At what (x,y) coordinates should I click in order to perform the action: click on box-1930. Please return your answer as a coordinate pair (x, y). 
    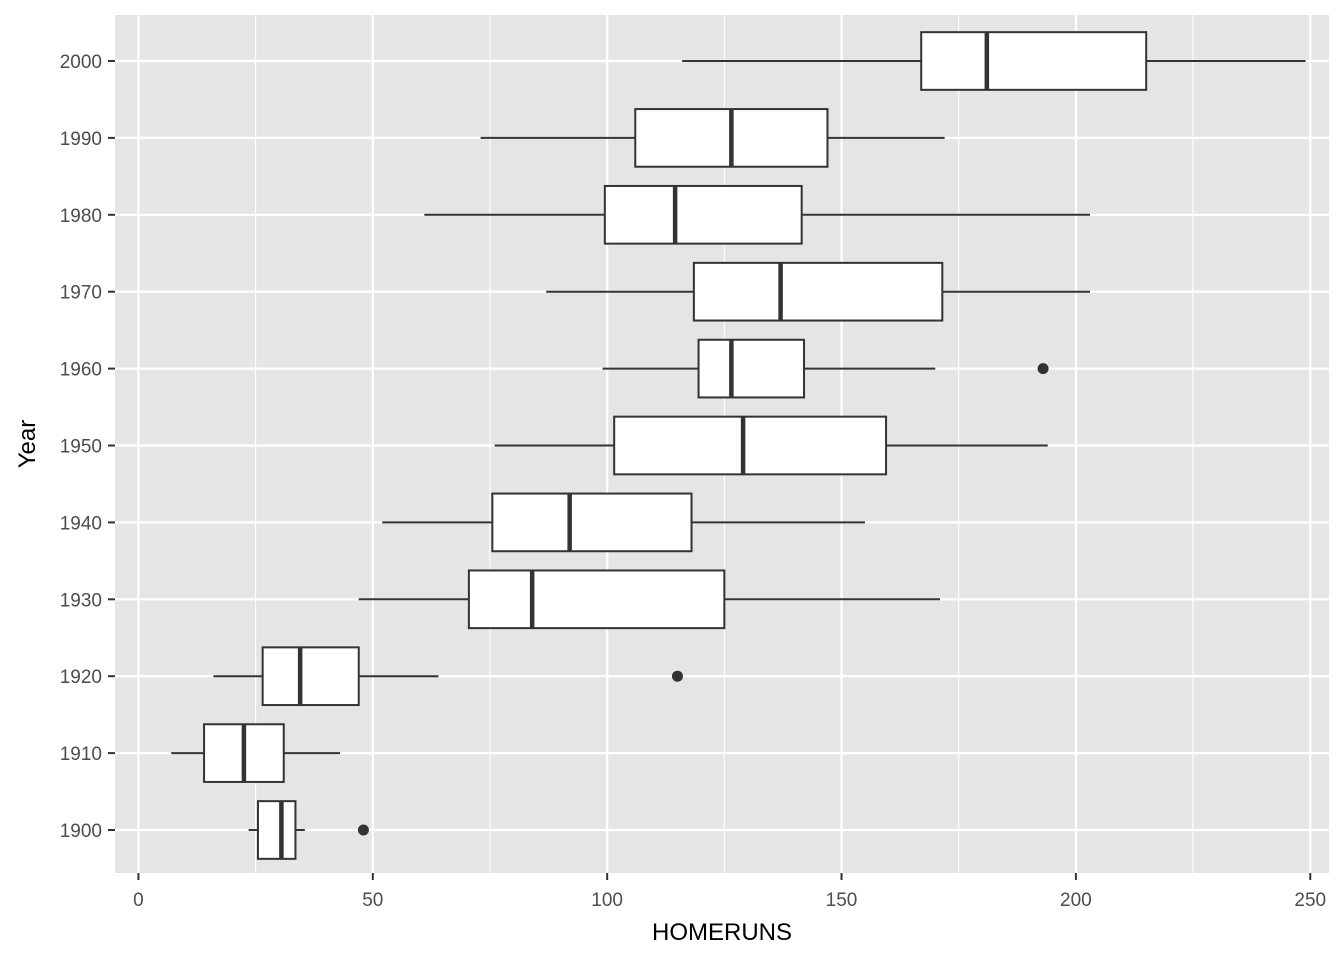
    Looking at the image, I should click on (649, 599).